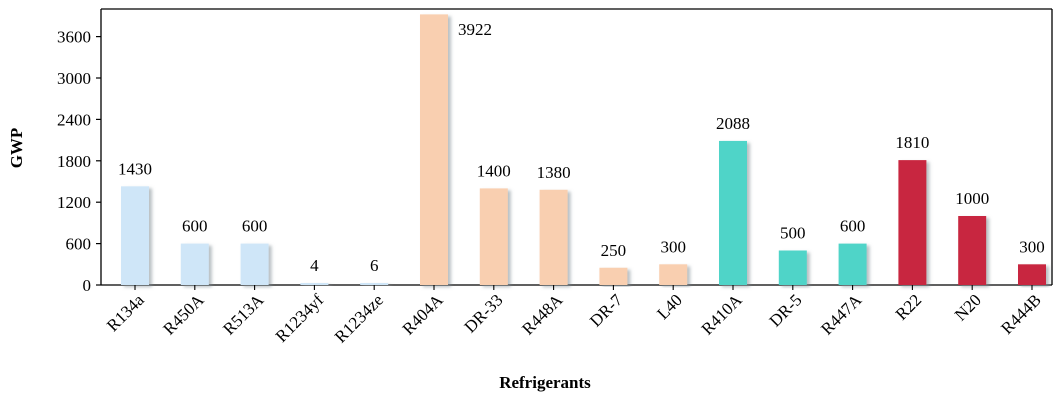 This screenshot has height=394, width=1056. Describe the element at coordinates (434, 150) in the screenshot. I see `bar-r404a` at that location.